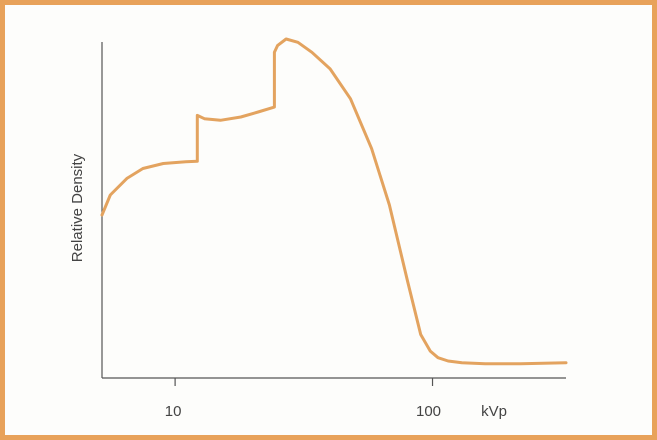  I want to click on y-axis-label: Relative Density, so click(77, 207).